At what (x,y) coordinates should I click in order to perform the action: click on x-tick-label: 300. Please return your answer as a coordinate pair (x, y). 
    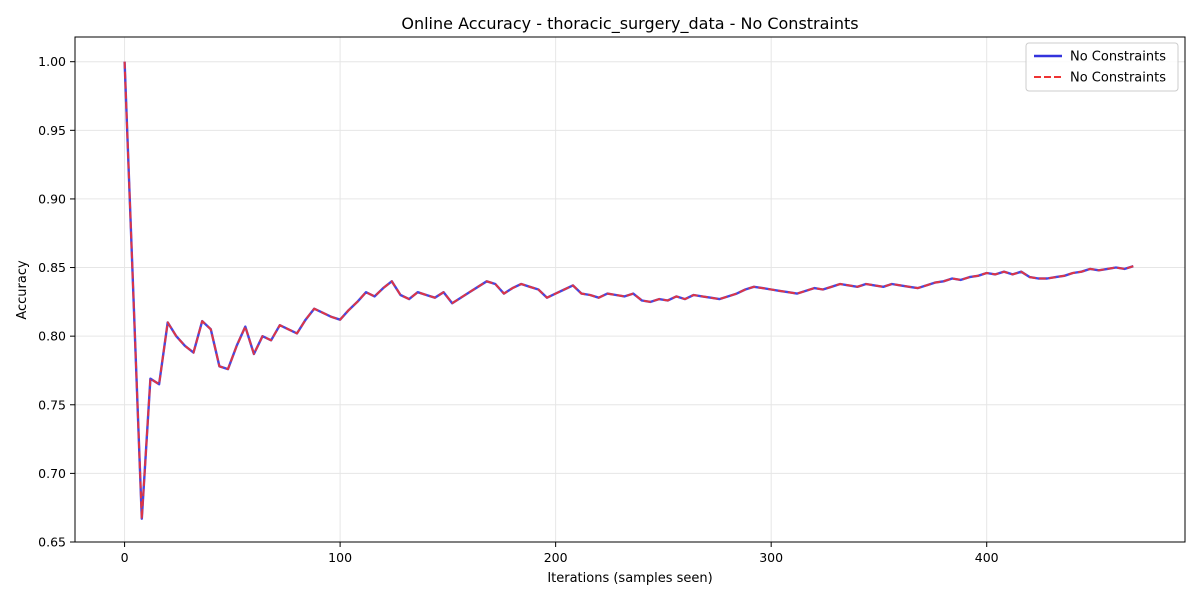
    Looking at the image, I should click on (771, 557).